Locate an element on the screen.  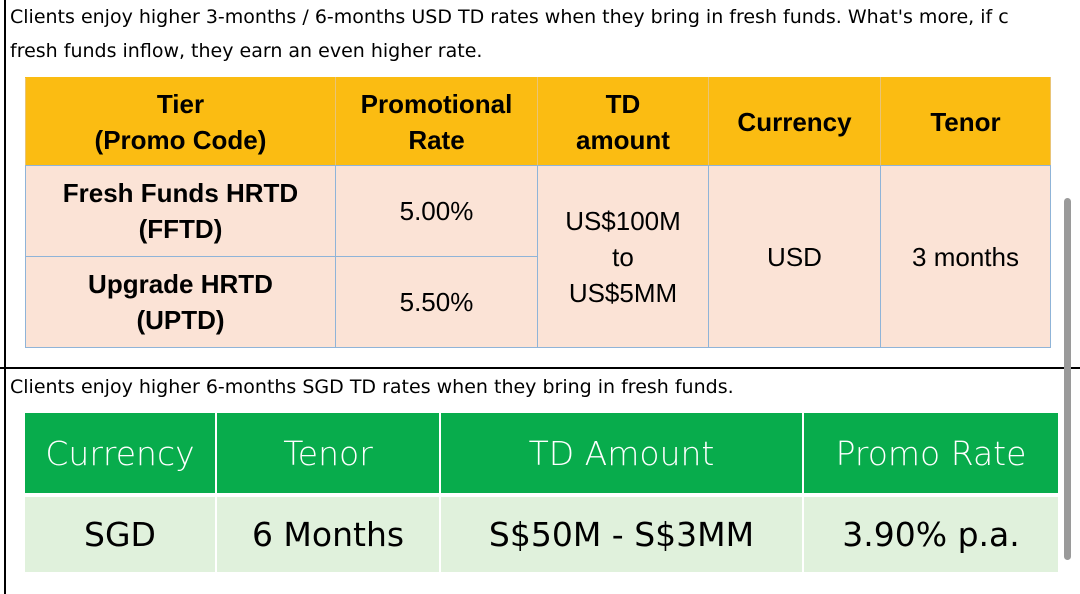
header-cell: Promotional Rate is located at coordinates (436, 121).